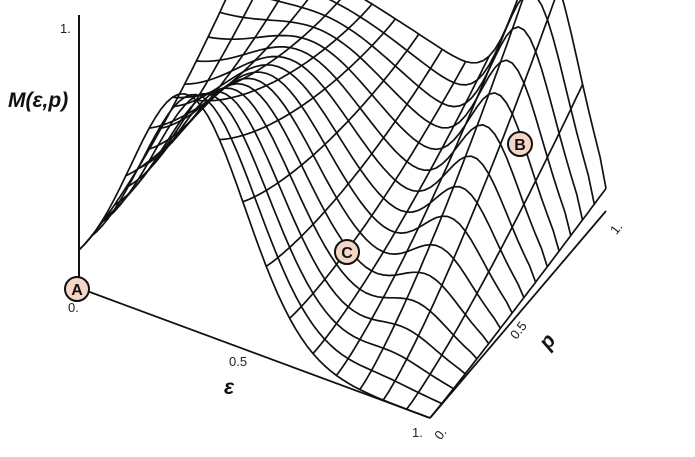  What do you see at coordinates (547, 341) in the screenshot?
I see `p-axis-title: p` at bounding box center [547, 341].